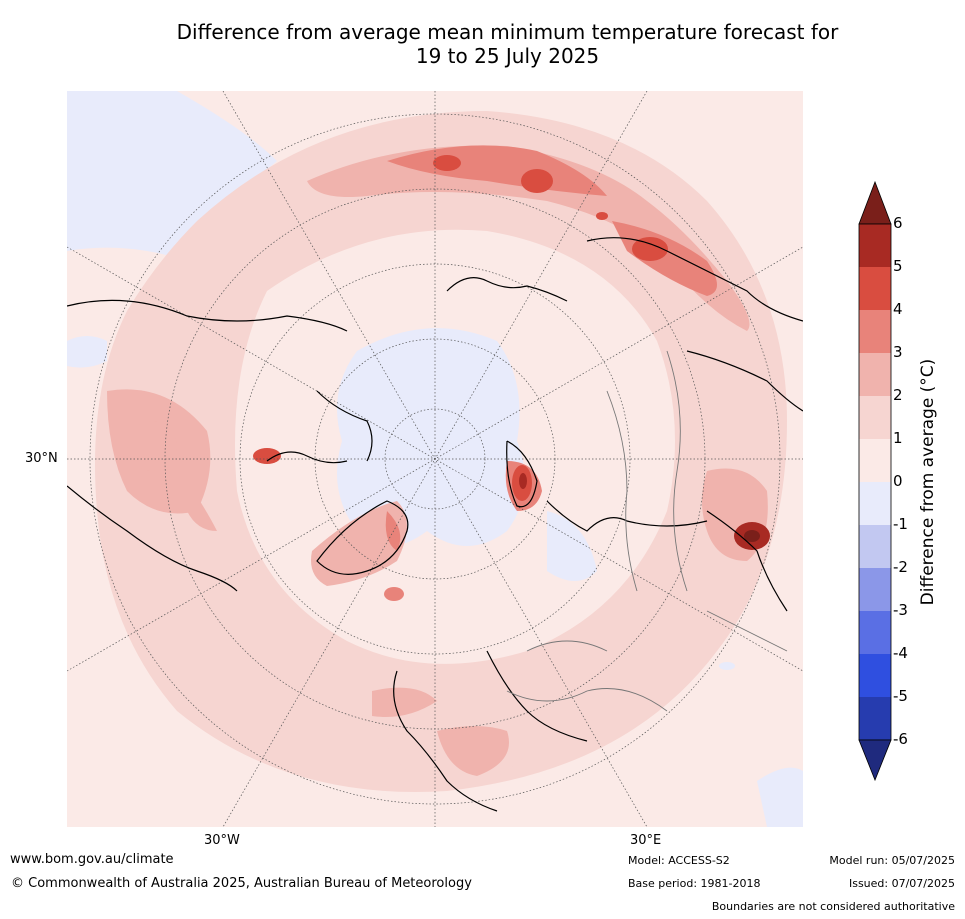  What do you see at coordinates (900, 653) in the screenshot?
I see `colorbar-tick-label: -4` at bounding box center [900, 653].